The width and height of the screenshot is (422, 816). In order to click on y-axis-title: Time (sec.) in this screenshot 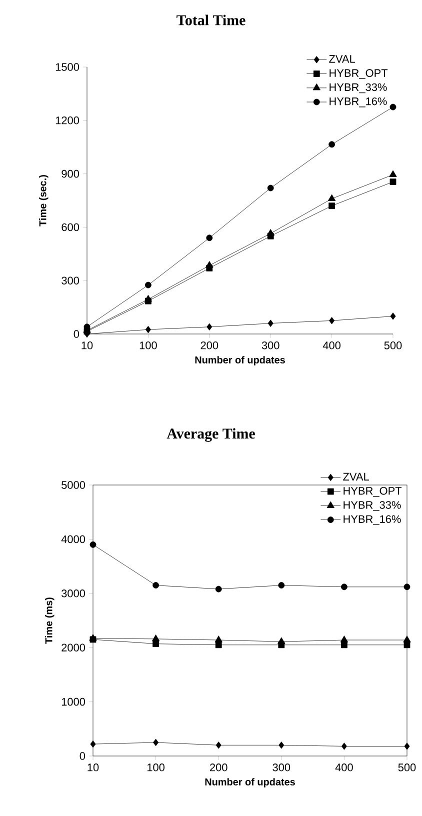, I will do `click(43, 200)`.